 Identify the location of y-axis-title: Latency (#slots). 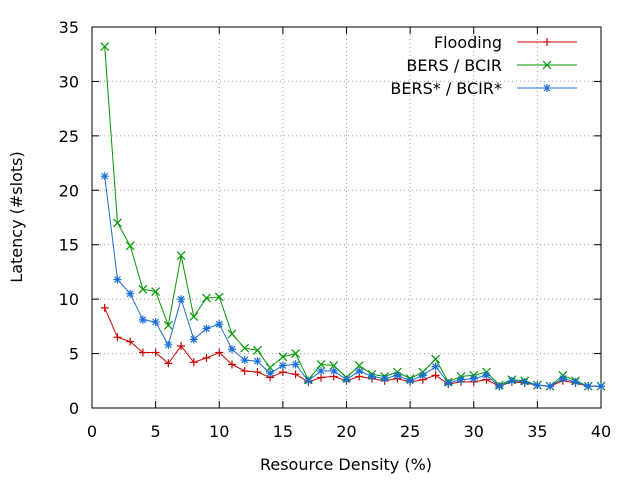
(16, 216).